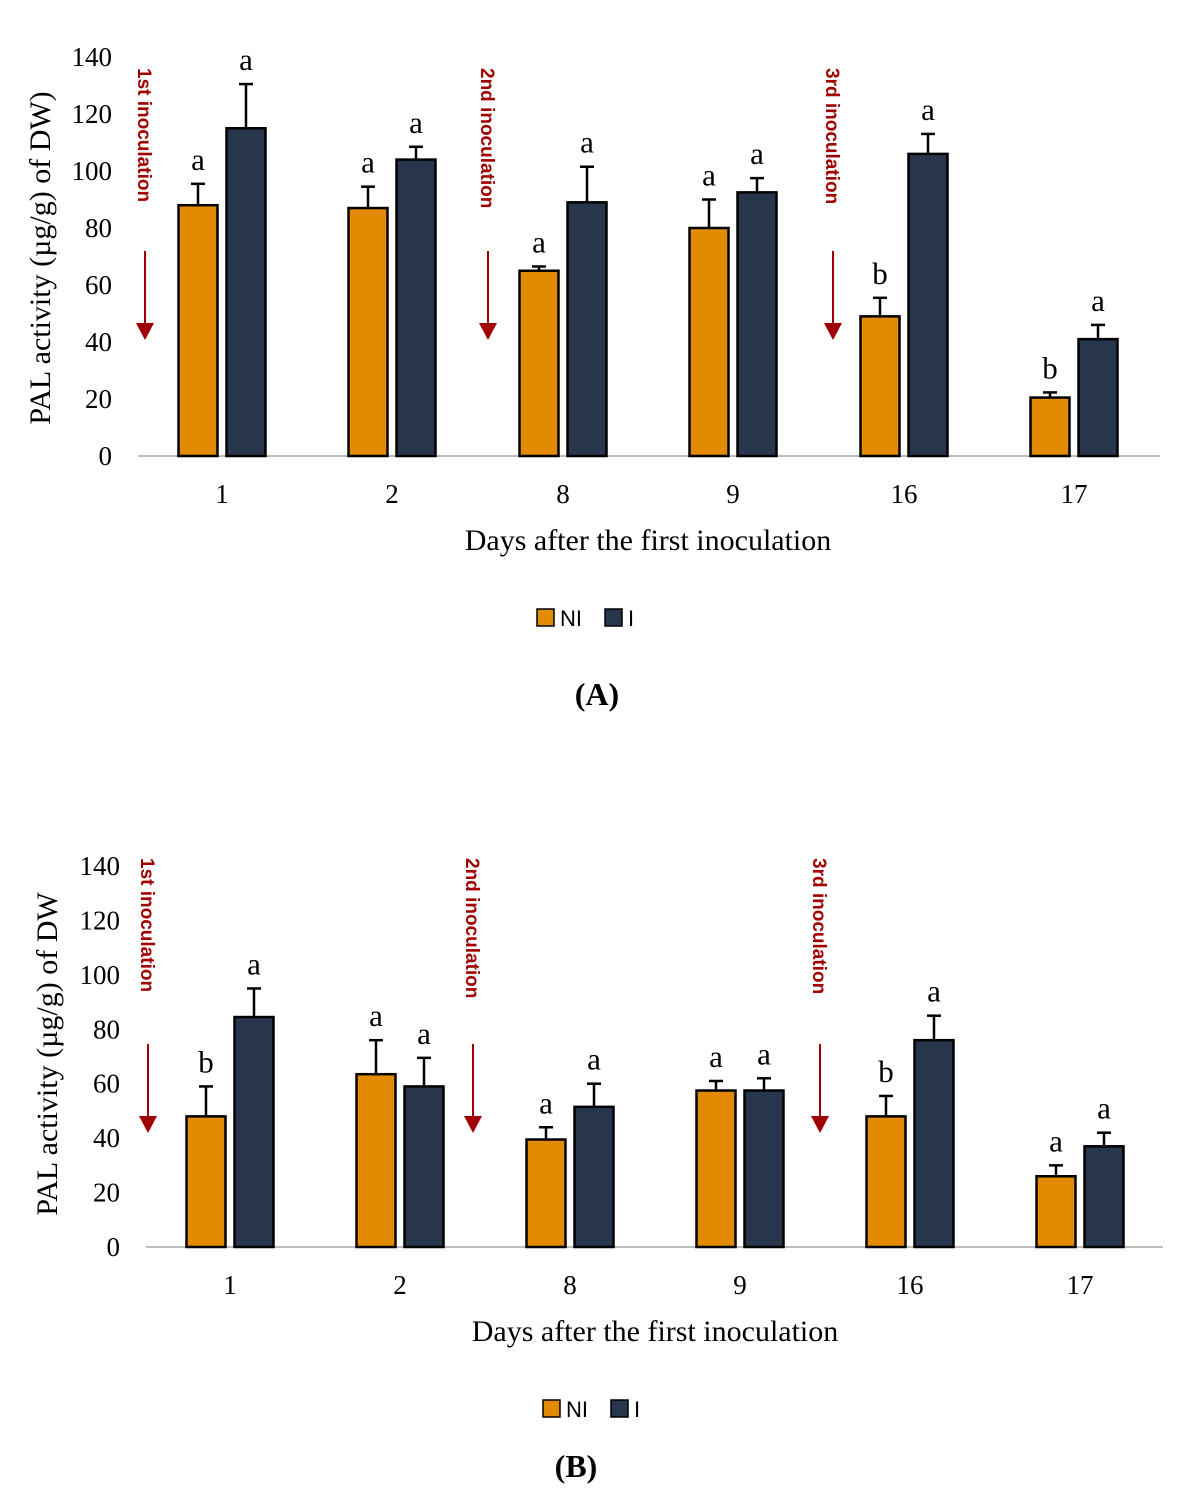 This screenshot has height=1502, width=1184. What do you see at coordinates (40, 257) in the screenshot?
I see `y-axis-title: PAL activity (µg/g) of DW)` at bounding box center [40, 257].